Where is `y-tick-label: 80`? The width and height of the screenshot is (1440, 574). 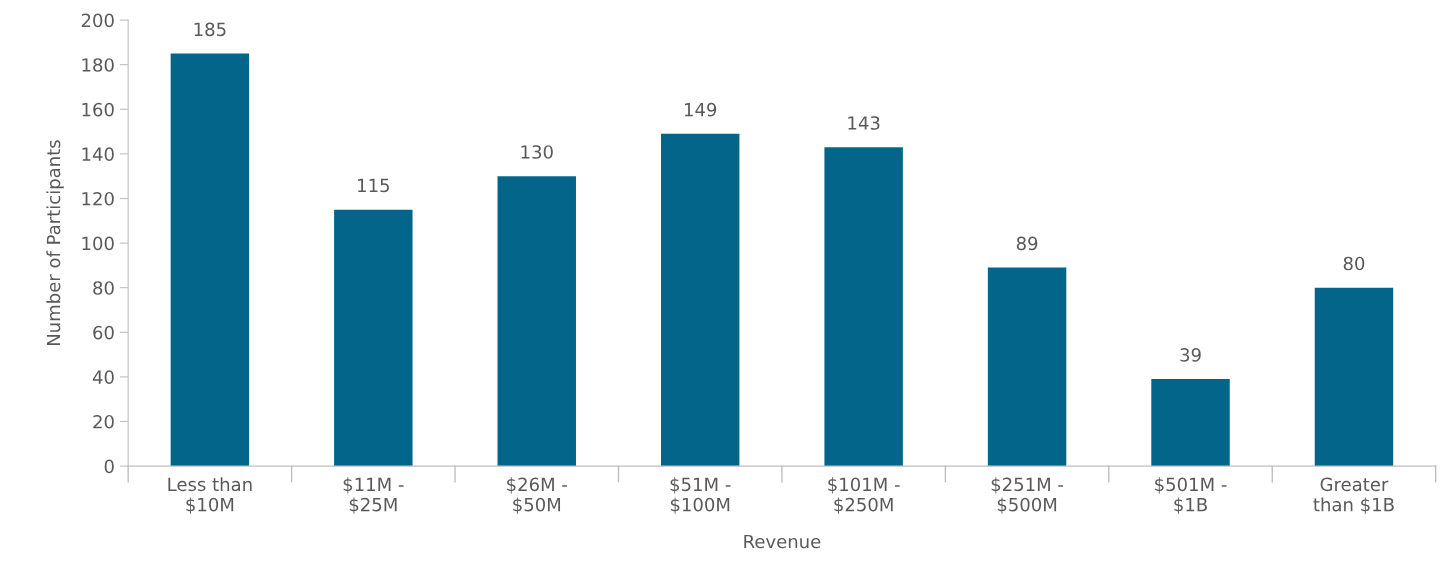 y-tick-label: 80 is located at coordinates (103, 288).